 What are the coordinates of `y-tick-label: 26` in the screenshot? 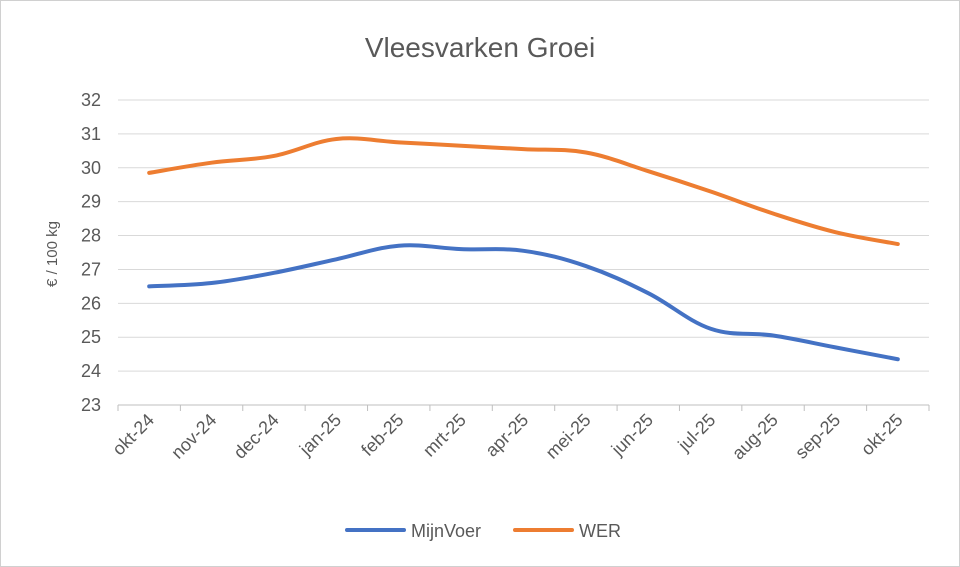 It's located at (91, 303).